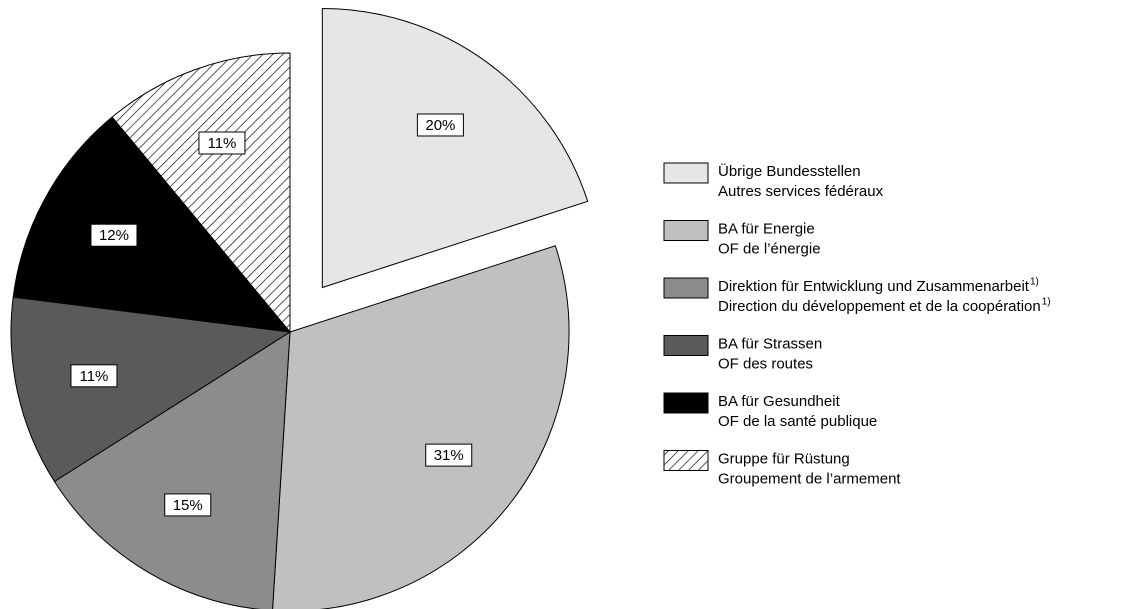  What do you see at coordinates (801, 191) in the screenshot?
I see `legend-label: Autres services fédéraux` at bounding box center [801, 191].